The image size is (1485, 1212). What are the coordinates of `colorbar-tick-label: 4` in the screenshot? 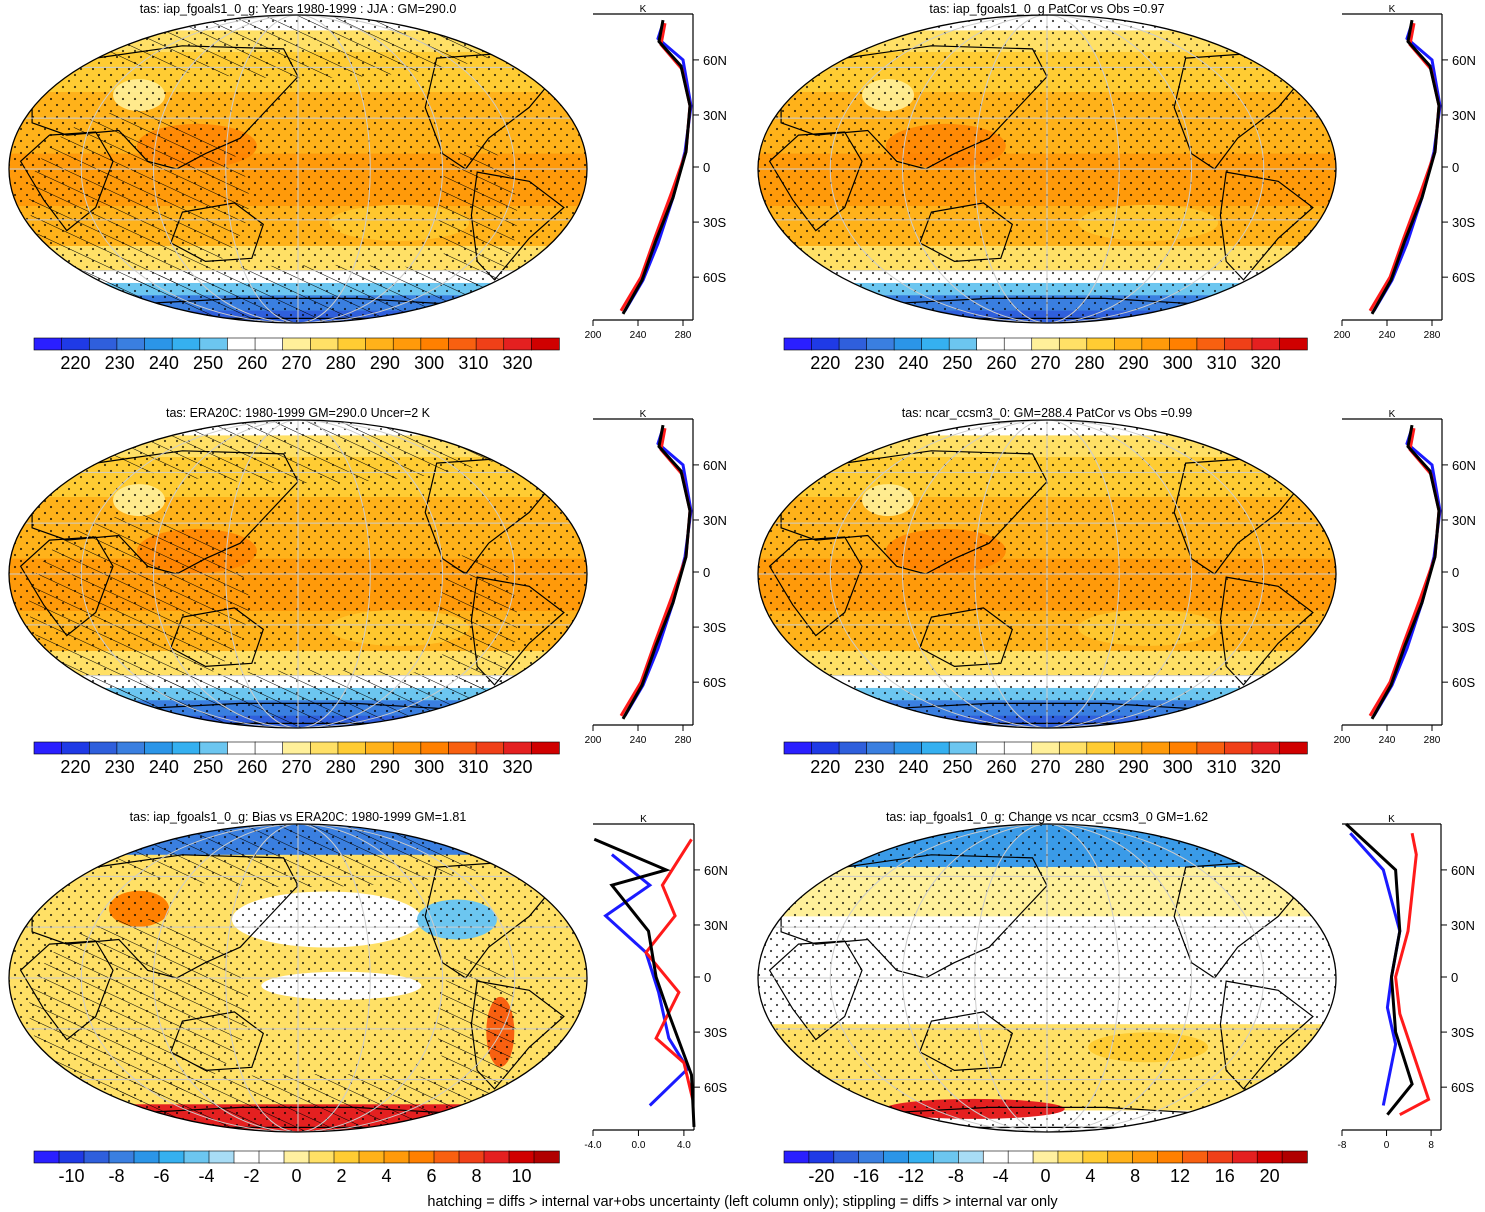 It's located at (1090, 1176).